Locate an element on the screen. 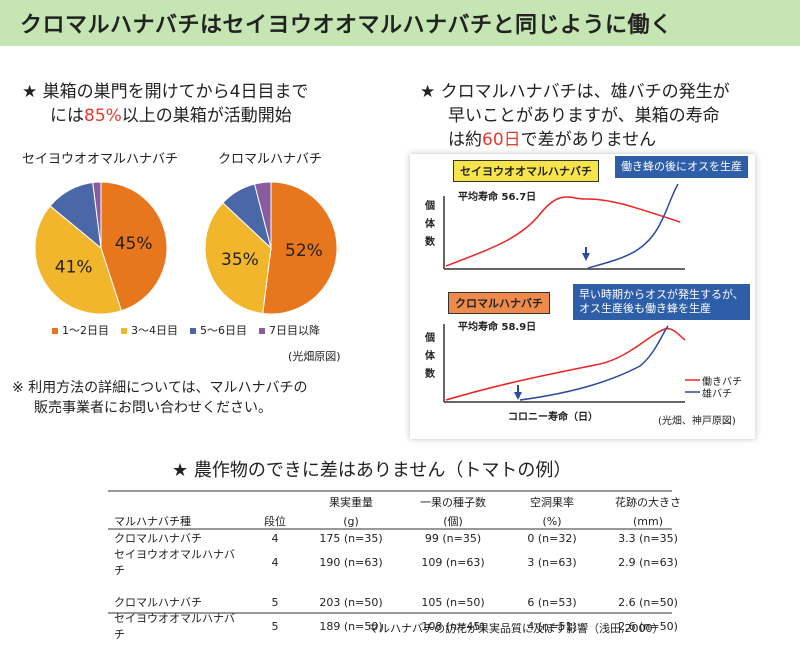 This screenshot has width=800, height=650. y-label-top: 個体数 is located at coordinates (430, 224).